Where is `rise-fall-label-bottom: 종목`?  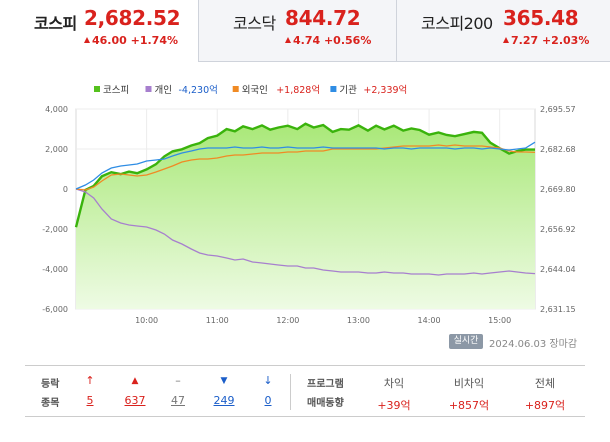
rise-fall-label-bottom: 종목 is located at coordinates (50, 403).